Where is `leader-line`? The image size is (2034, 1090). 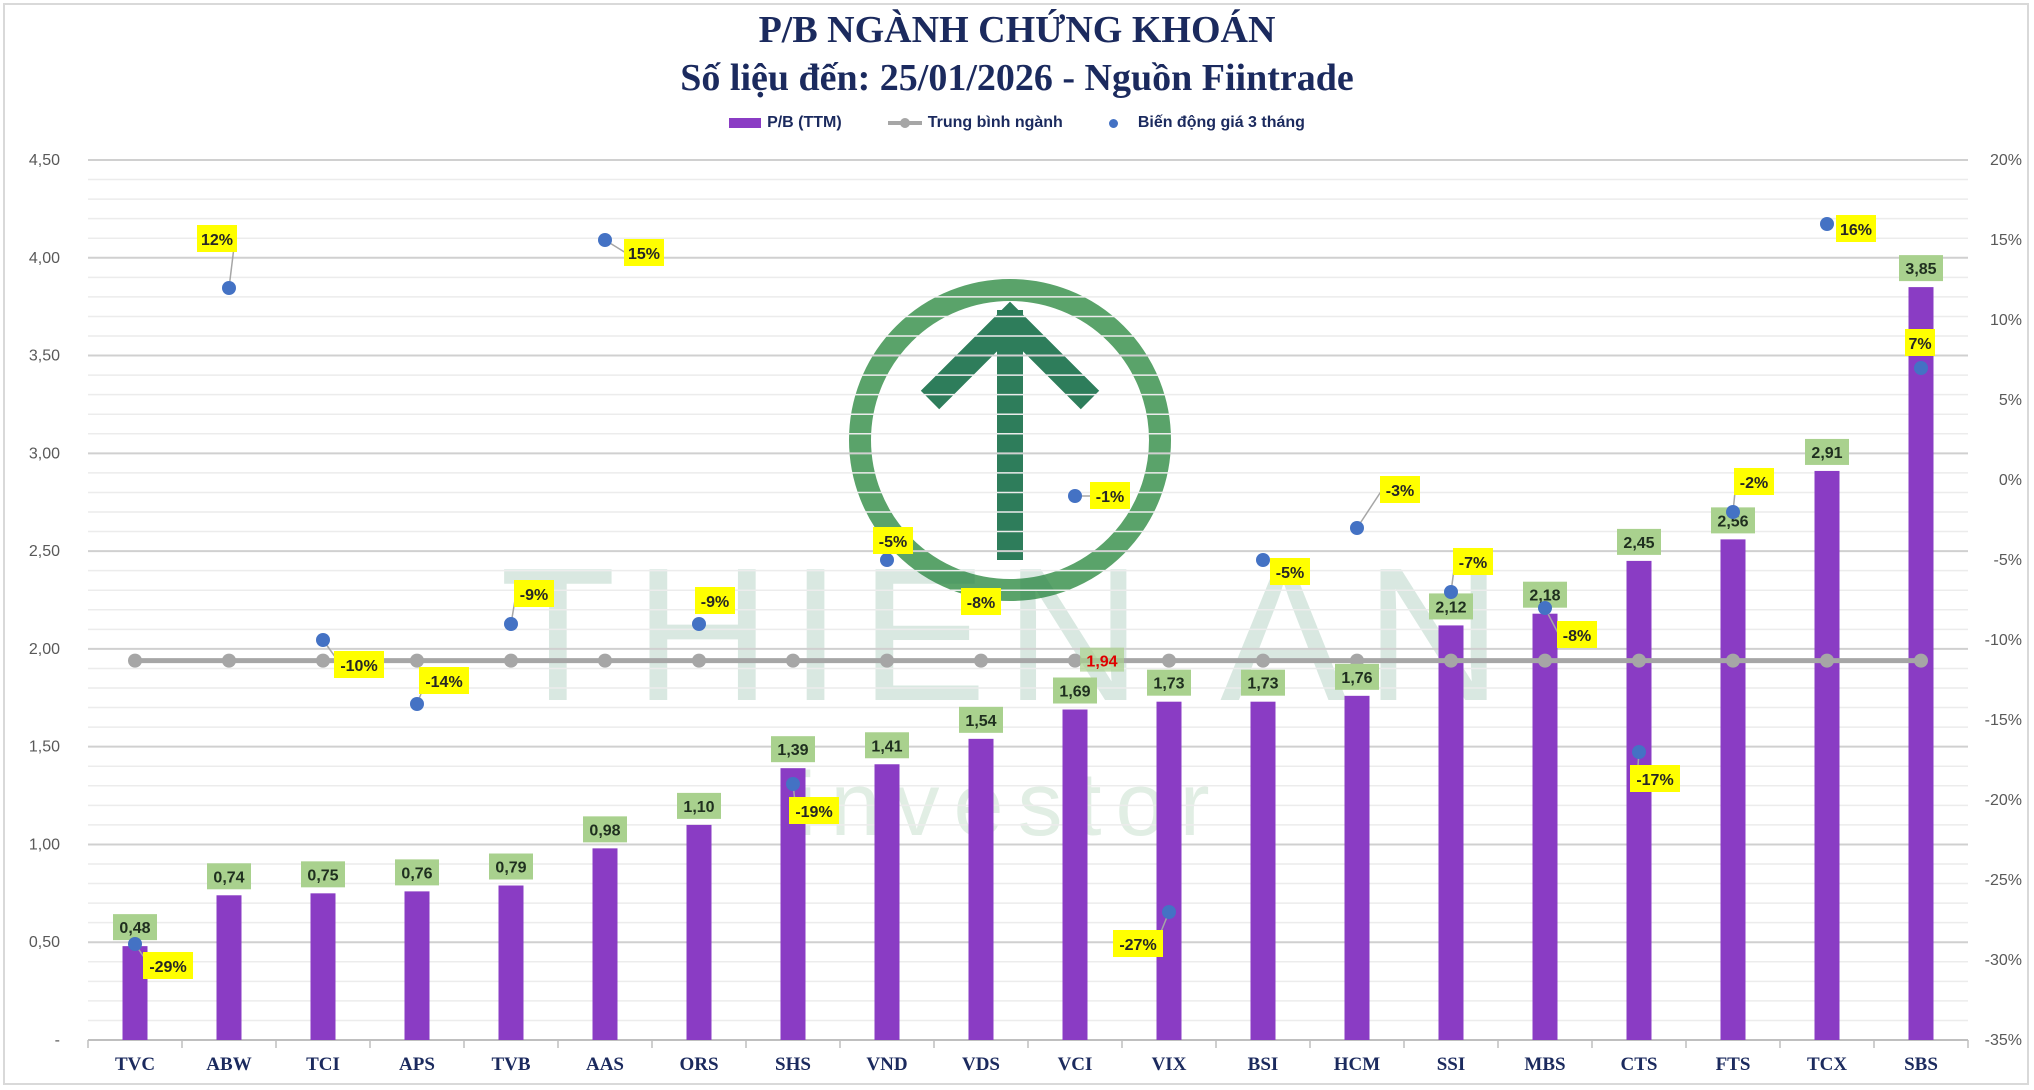 leader-line is located at coordinates (1369, 509).